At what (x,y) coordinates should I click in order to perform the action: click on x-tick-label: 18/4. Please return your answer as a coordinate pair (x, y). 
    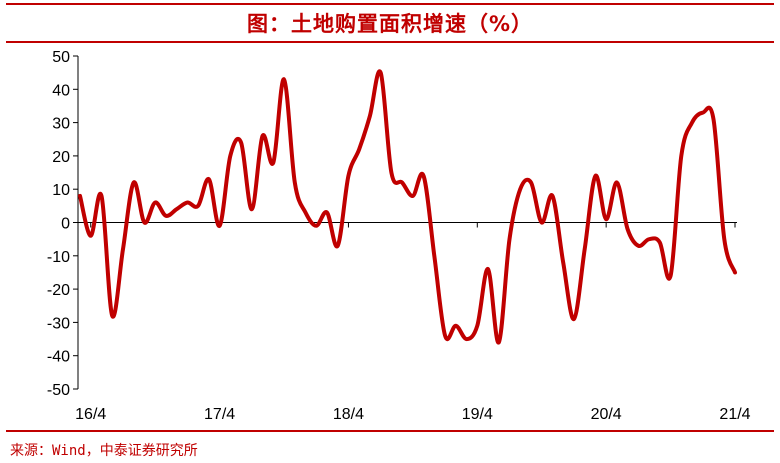
    Looking at the image, I should click on (348, 414).